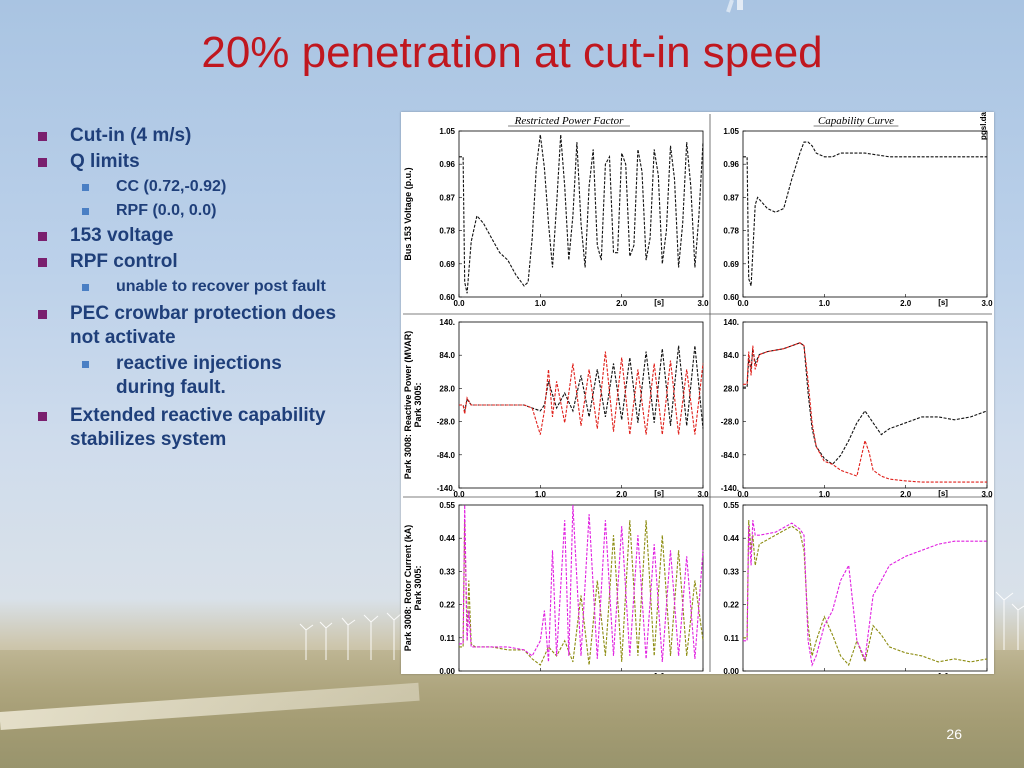  Describe the element at coordinates (734, 6) in the screenshot. I see `wind-turbine-large-icon` at that location.